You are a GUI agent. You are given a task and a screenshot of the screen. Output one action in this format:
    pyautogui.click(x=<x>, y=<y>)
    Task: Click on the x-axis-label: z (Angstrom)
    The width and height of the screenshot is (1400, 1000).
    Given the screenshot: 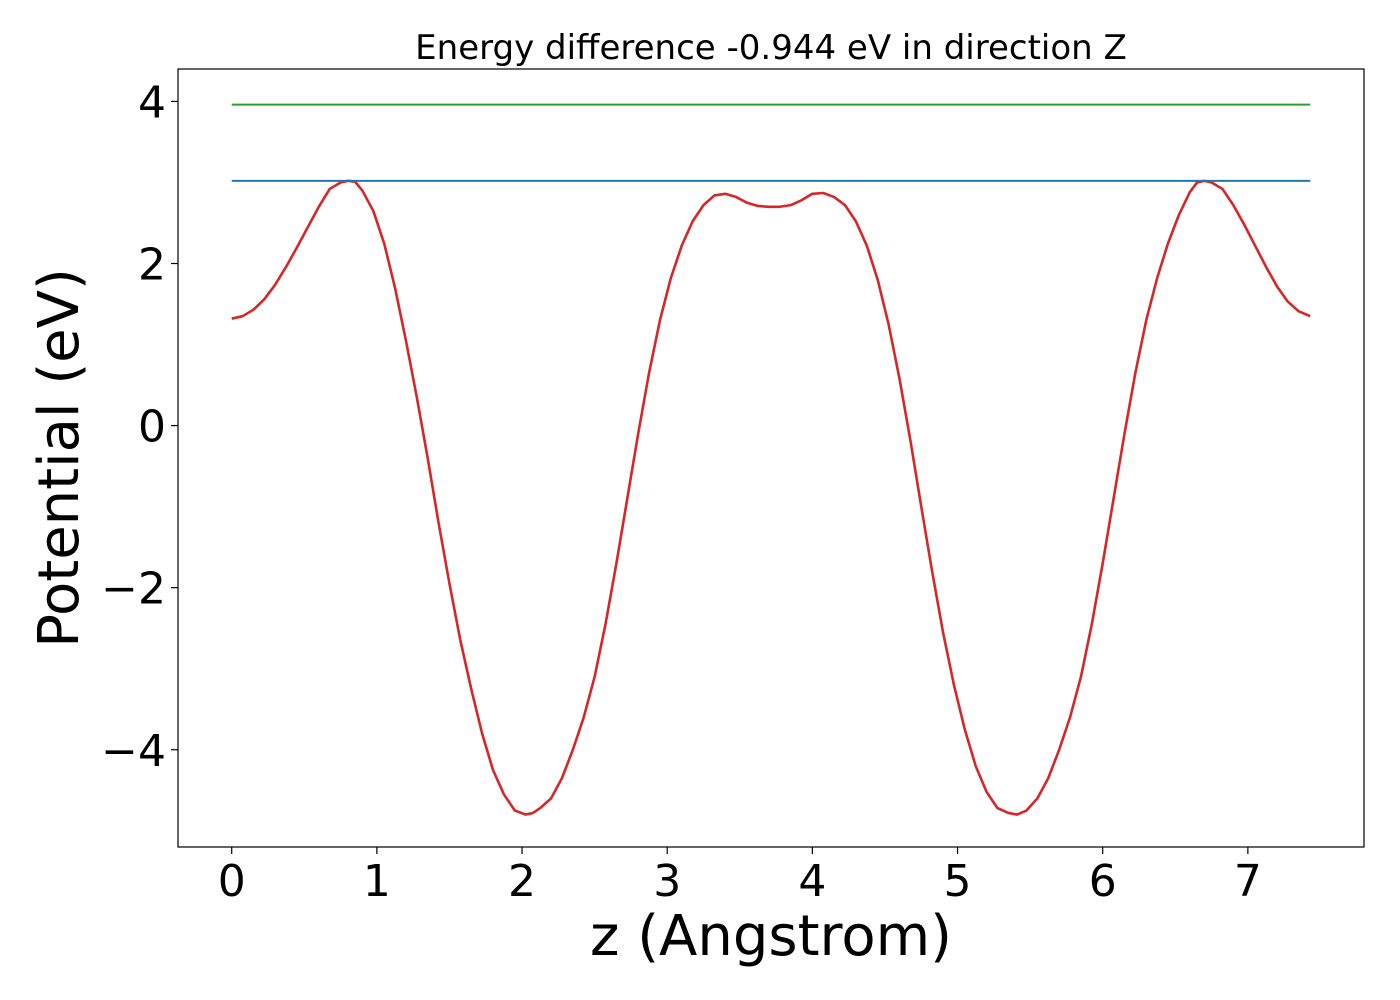 What is the action you would take?
    pyautogui.click(x=771, y=936)
    